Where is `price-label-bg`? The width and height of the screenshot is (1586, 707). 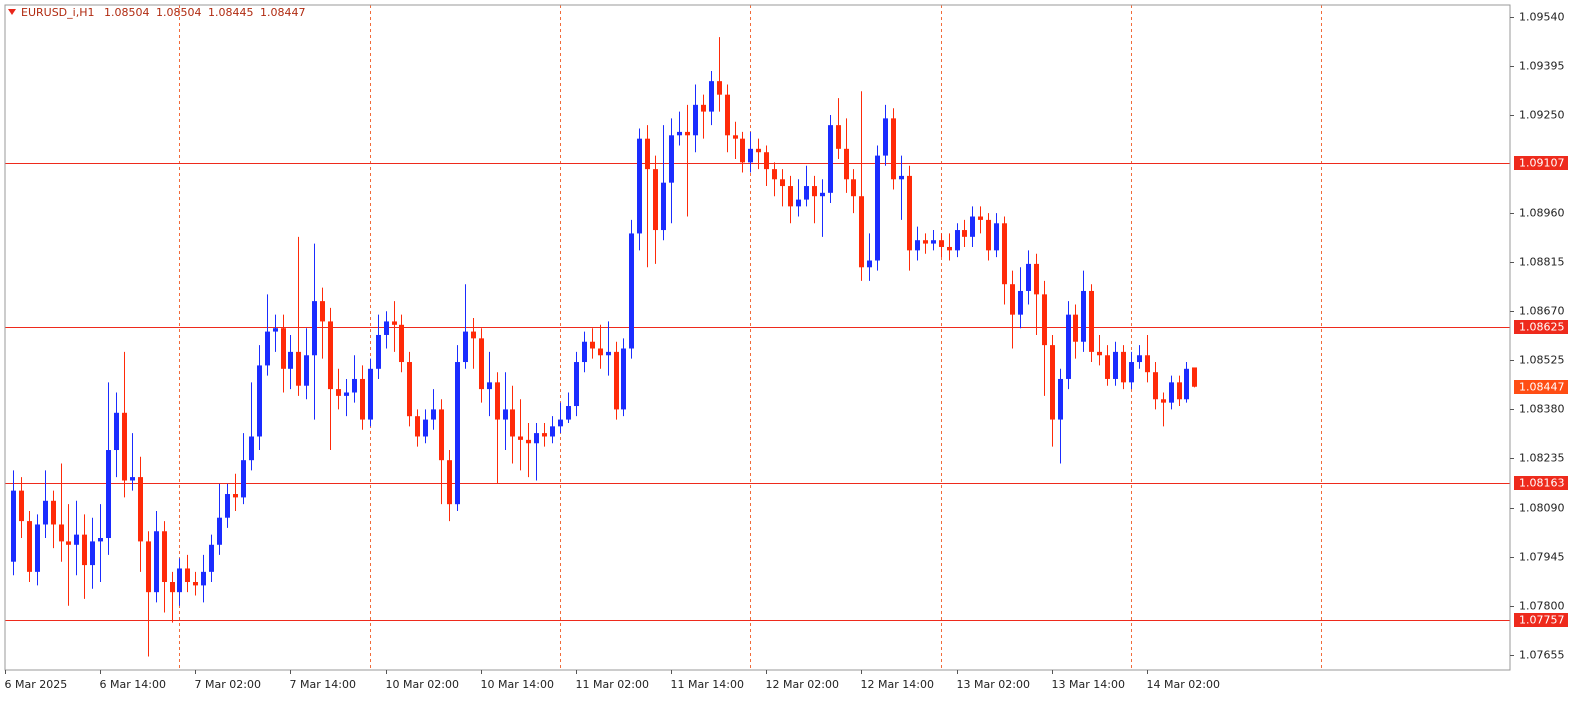
price-label-bg is located at coordinates (1541, 387).